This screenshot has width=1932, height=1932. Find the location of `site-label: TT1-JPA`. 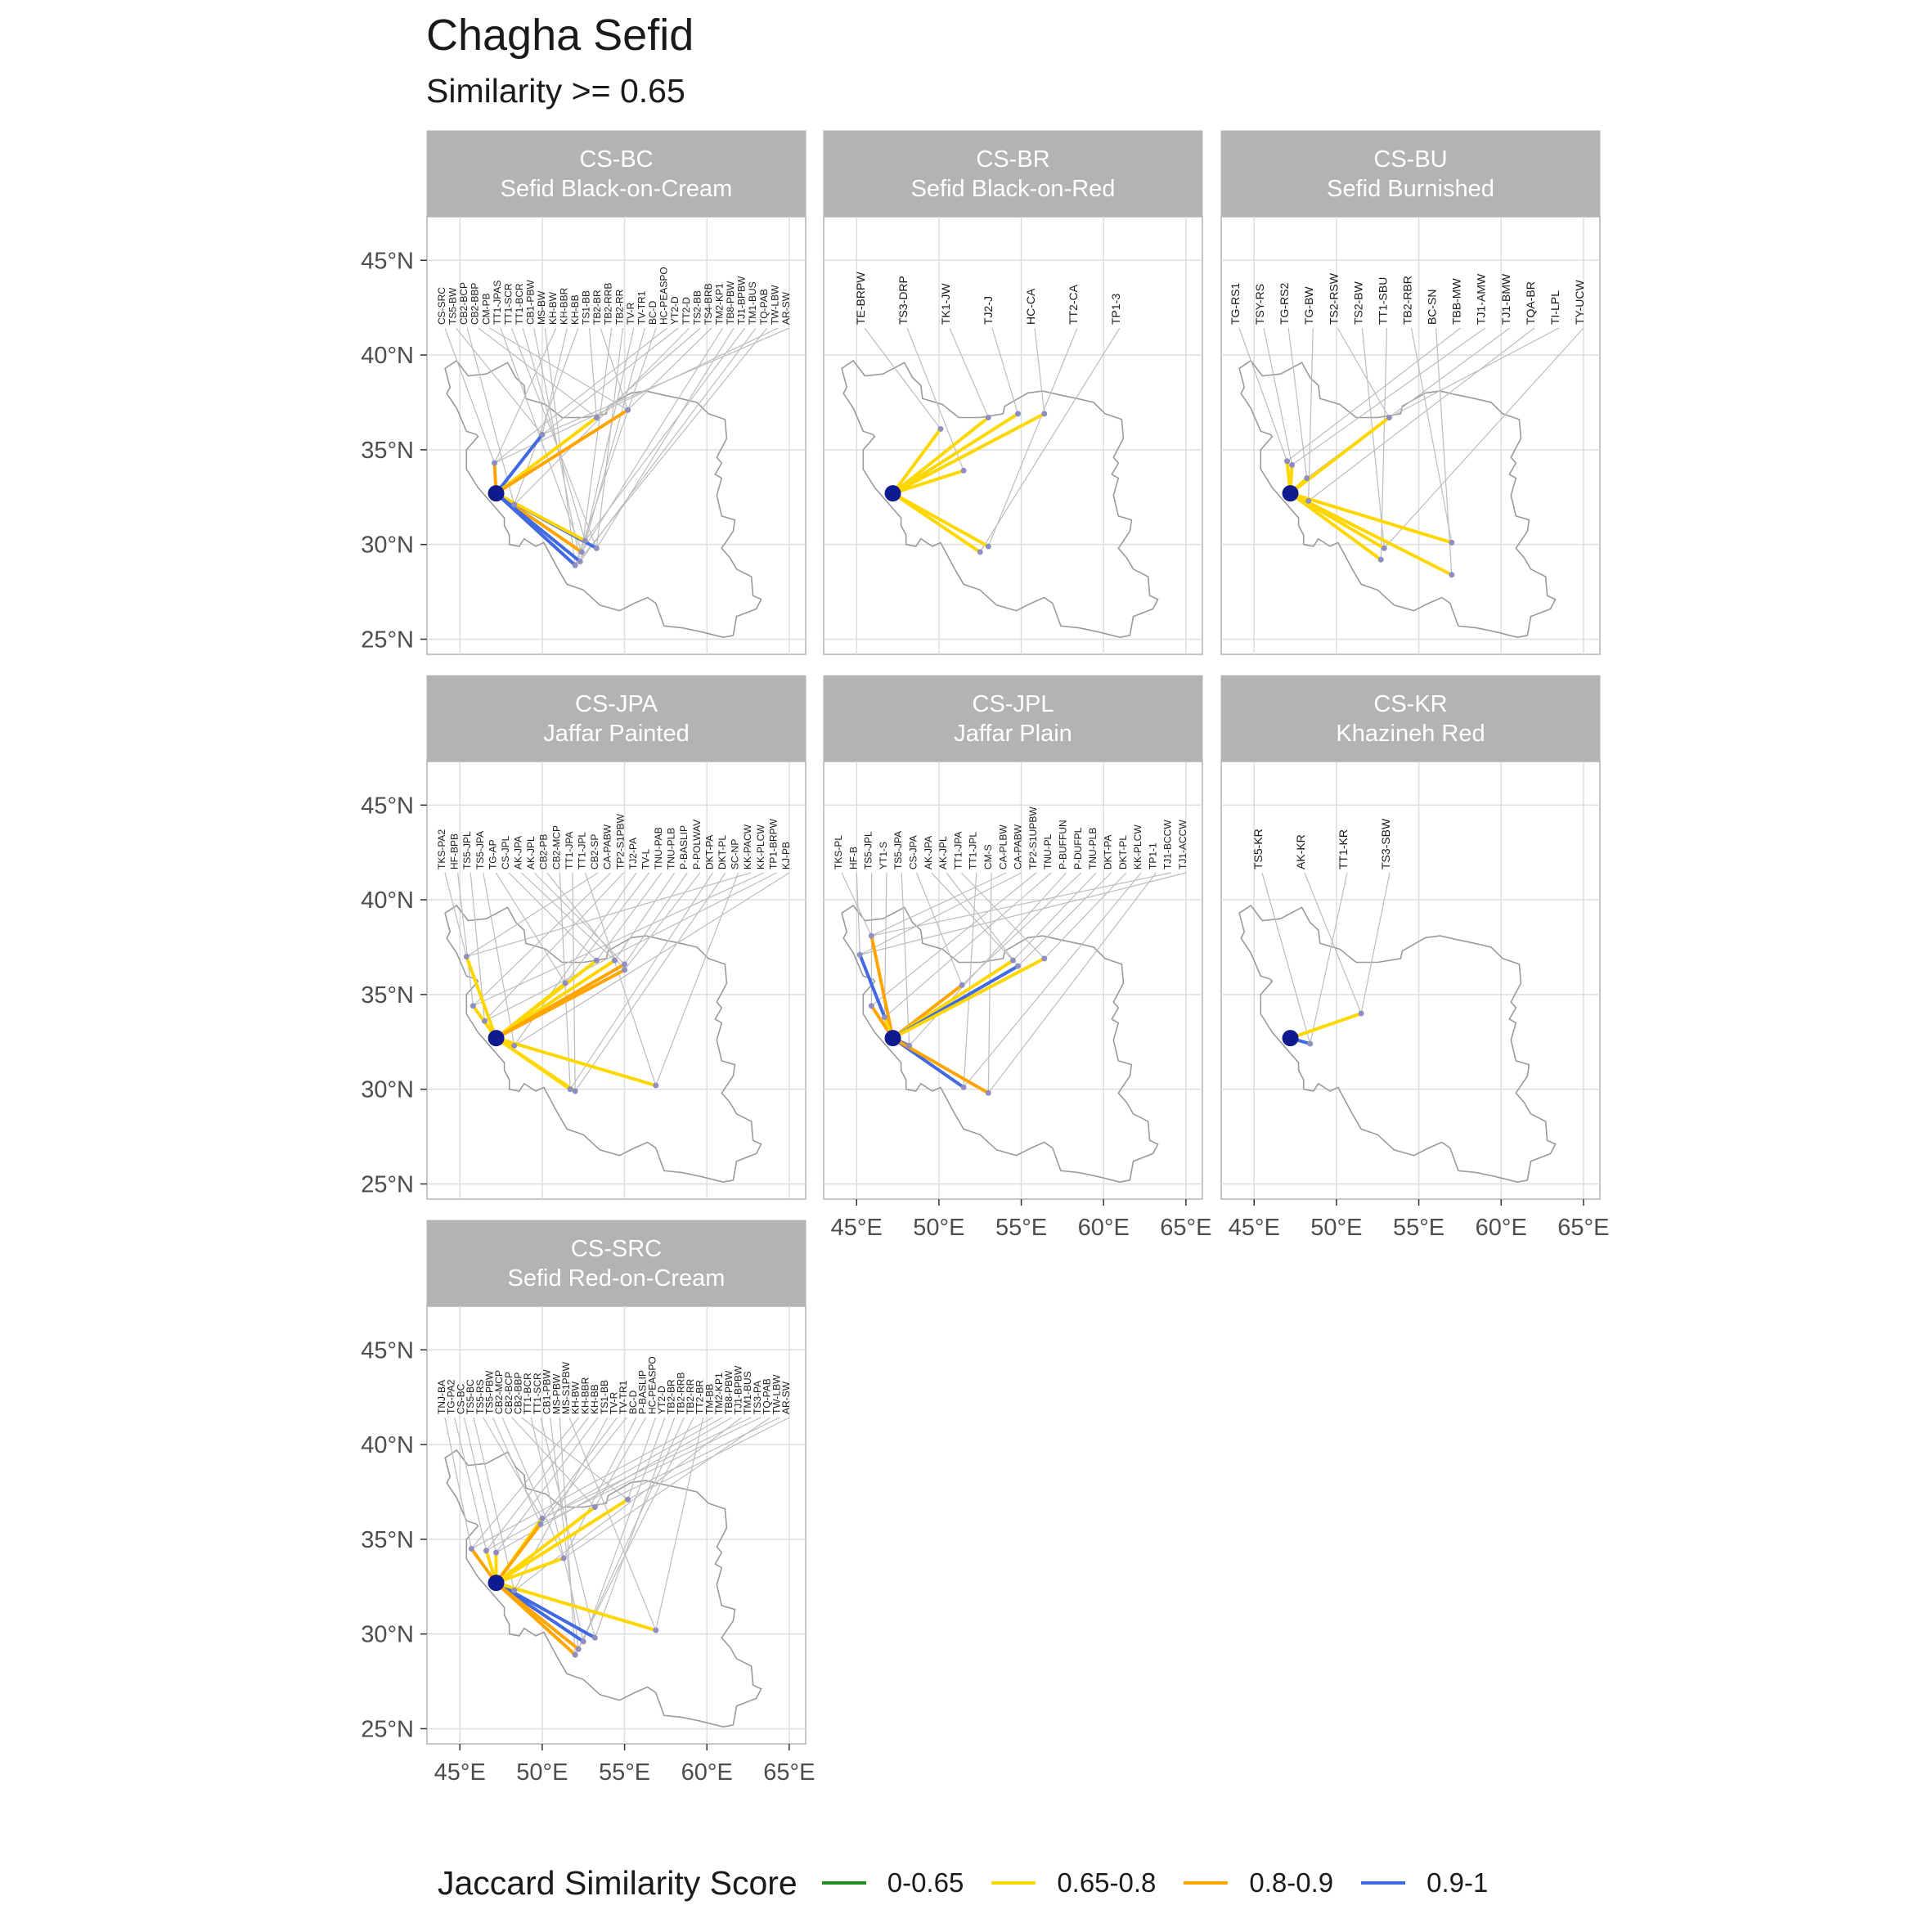

site-label: TT1-JPA is located at coordinates (958, 851).